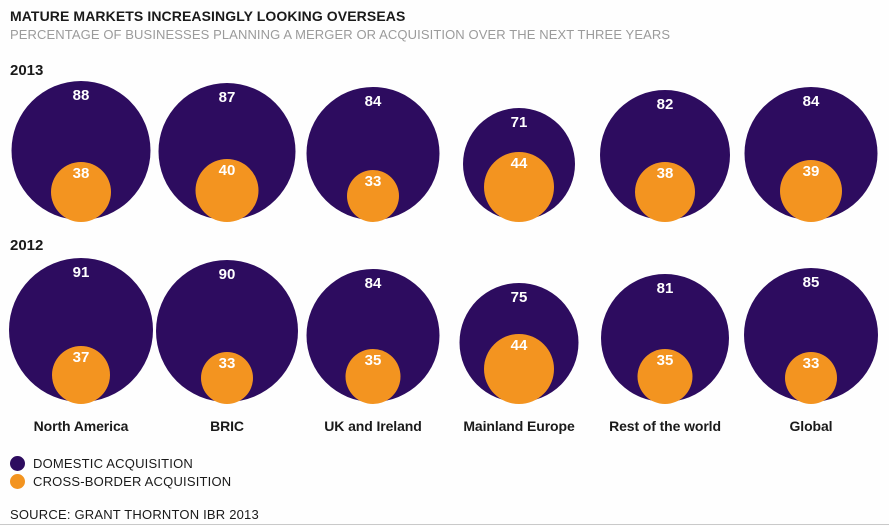  I want to click on source-note: SOURCE: GRANT THORNTON IBR 2013, so click(134, 514).